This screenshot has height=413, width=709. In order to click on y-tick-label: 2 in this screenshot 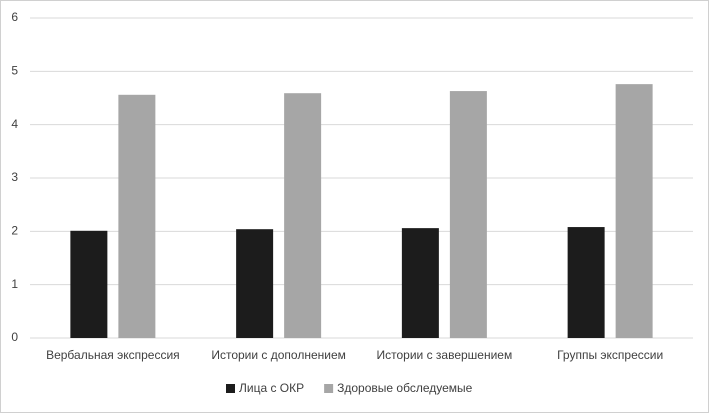, I will do `click(14, 231)`.